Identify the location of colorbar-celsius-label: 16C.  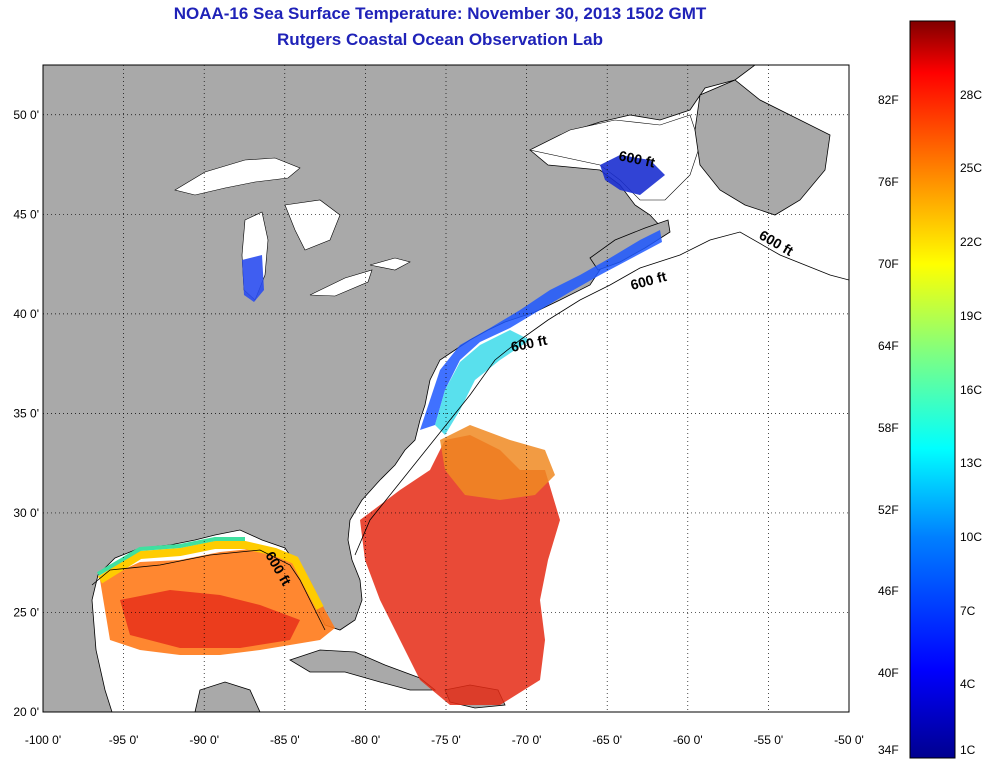
(971, 389).